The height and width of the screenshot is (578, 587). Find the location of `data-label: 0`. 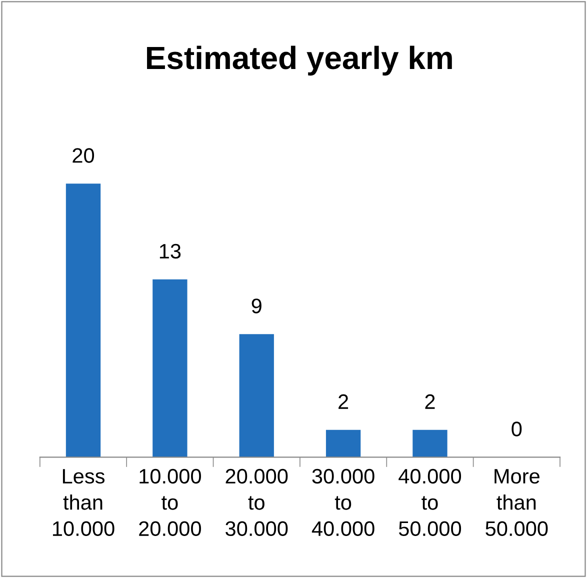

data-label: 0 is located at coordinates (517, 429).